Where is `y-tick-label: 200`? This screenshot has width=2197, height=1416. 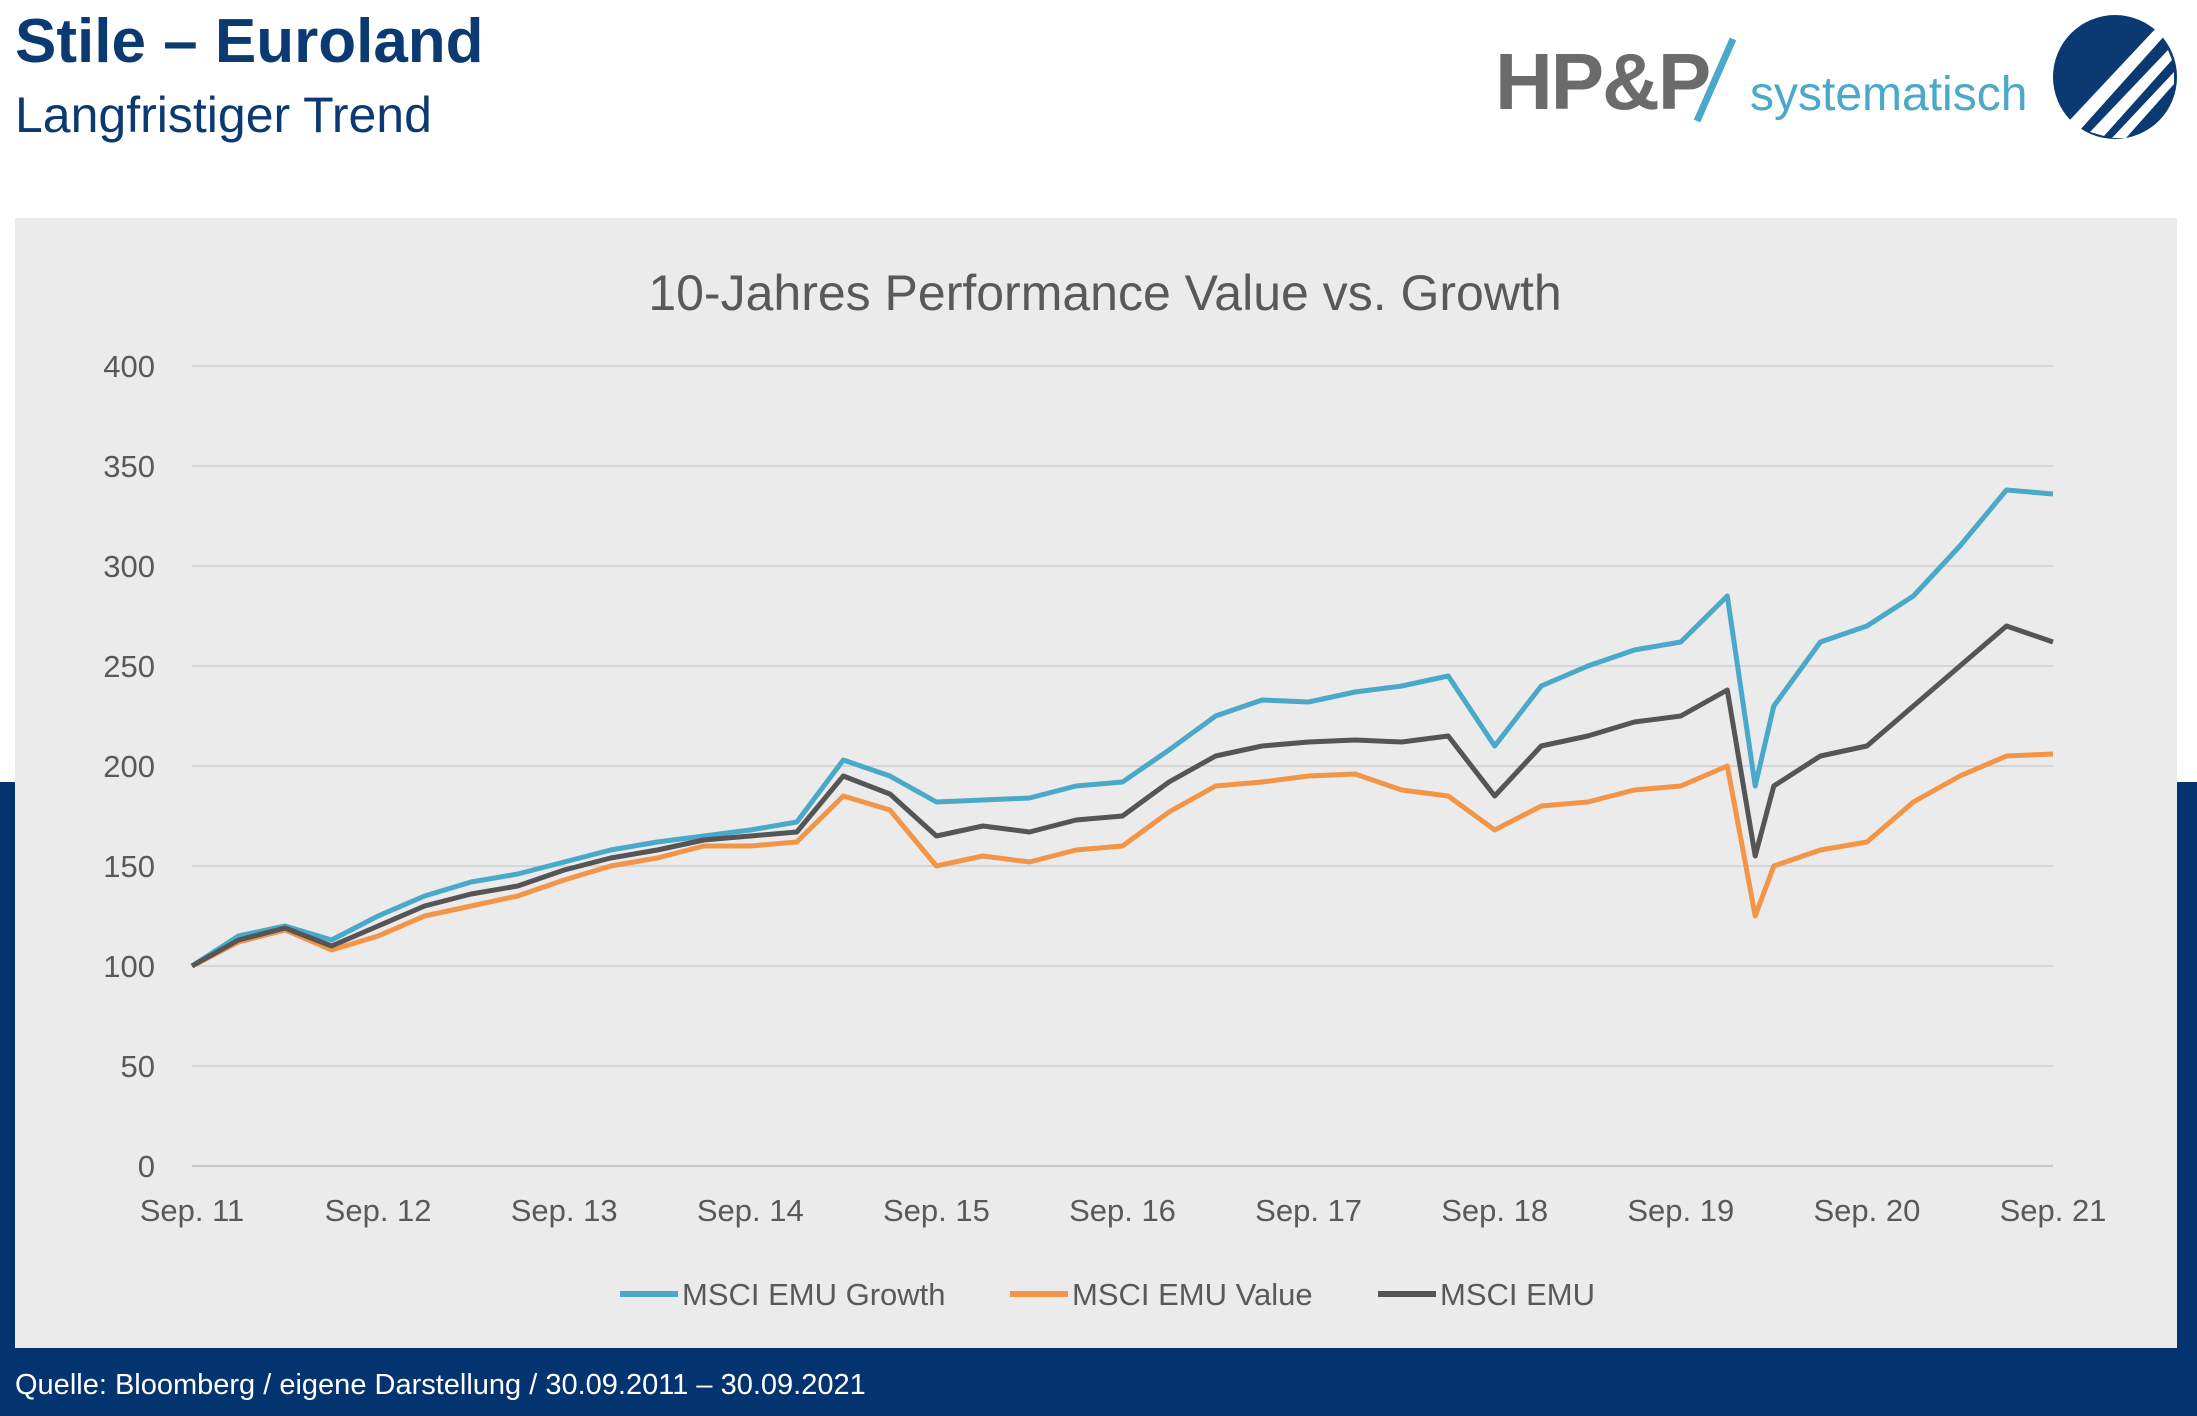
y-tick-label: 200 is located at coordinates (129, 766).